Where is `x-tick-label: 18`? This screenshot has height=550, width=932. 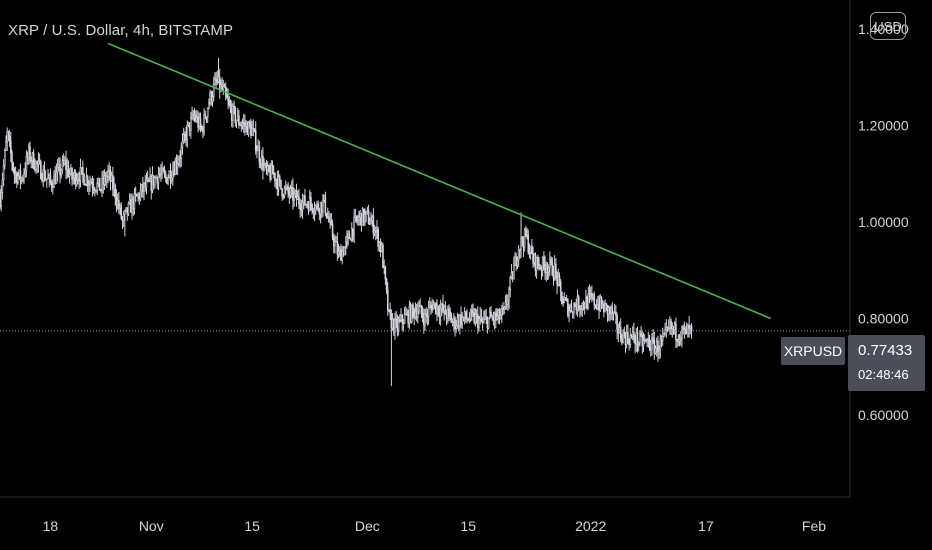
x-tick-label: 18 is located at coordinates (51, 526).